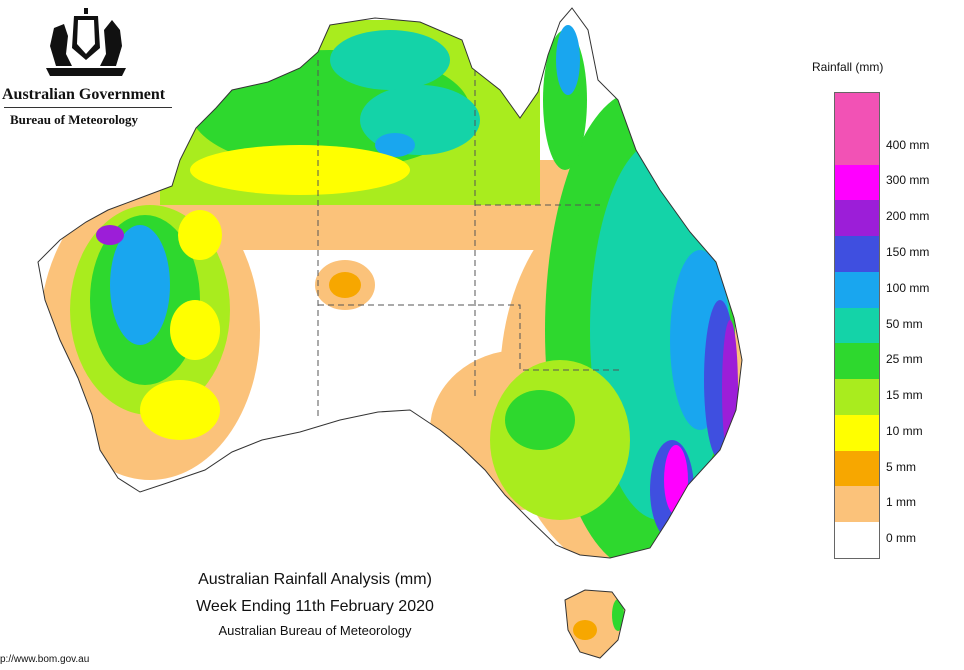  What do you see at coordinates (901, 466) in the screenshot?
I see `legend-label: 5 mm` at bounding box center [901, 466].